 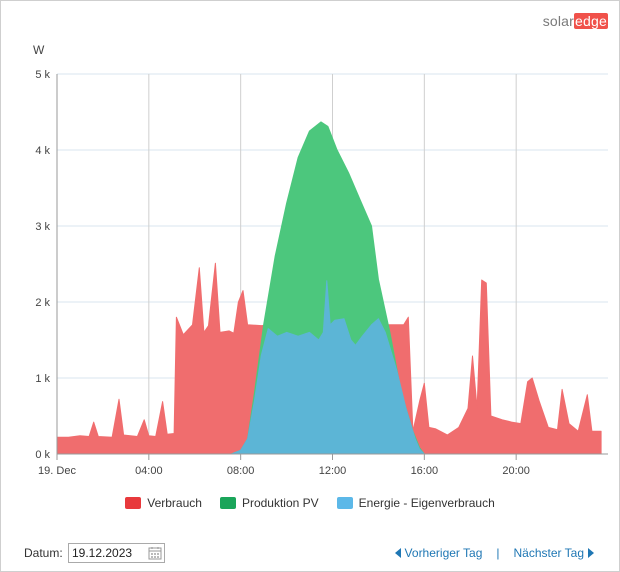 I want to click on next-day-label: Nächster Tag, so click(x=548, y=553).